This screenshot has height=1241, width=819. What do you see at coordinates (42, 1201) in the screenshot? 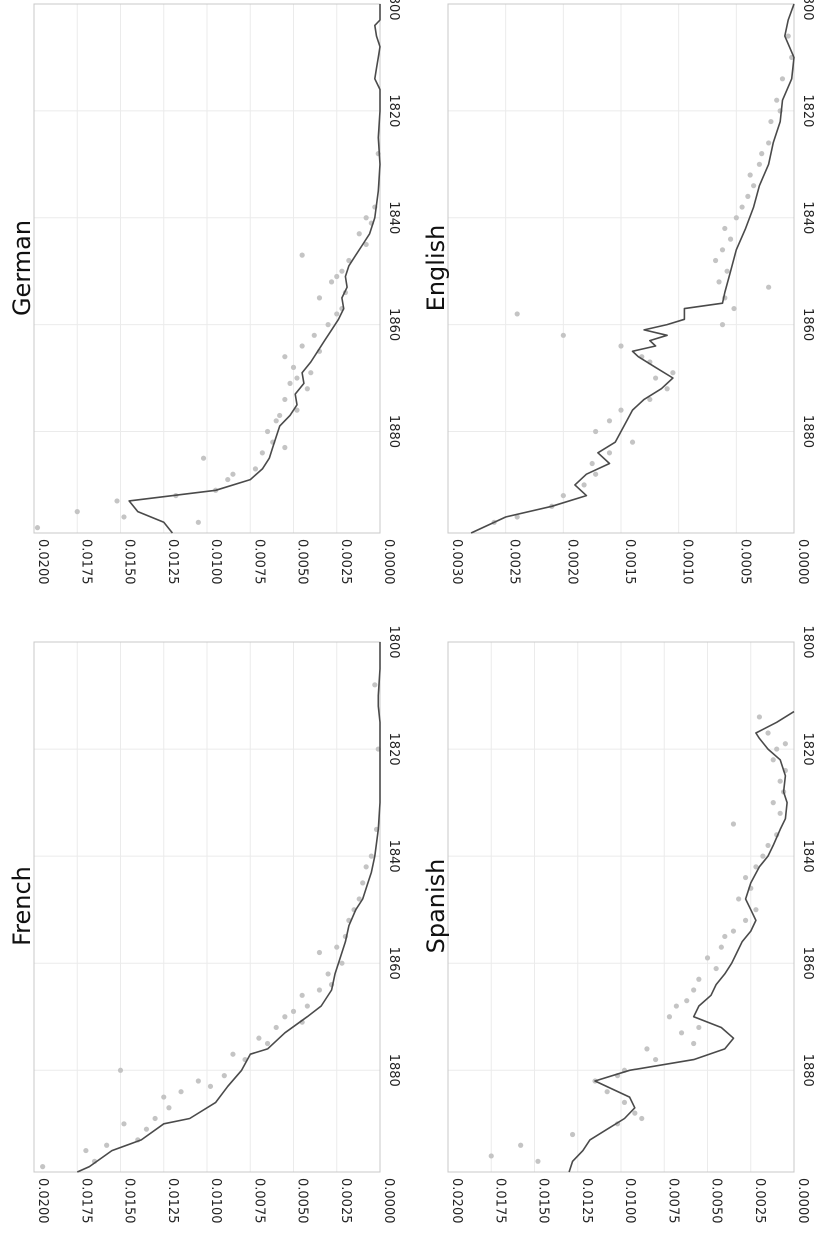
I see `y-tick-label: 0.0200` at bounding box center [42, 1201].